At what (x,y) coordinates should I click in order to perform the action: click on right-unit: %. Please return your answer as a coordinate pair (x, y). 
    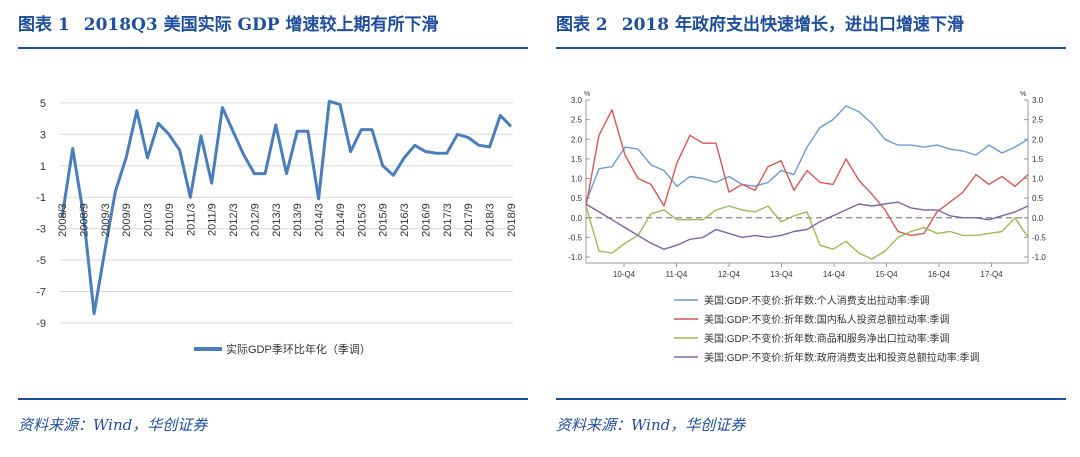
    Looking at the image, I should click on (1023, 94).